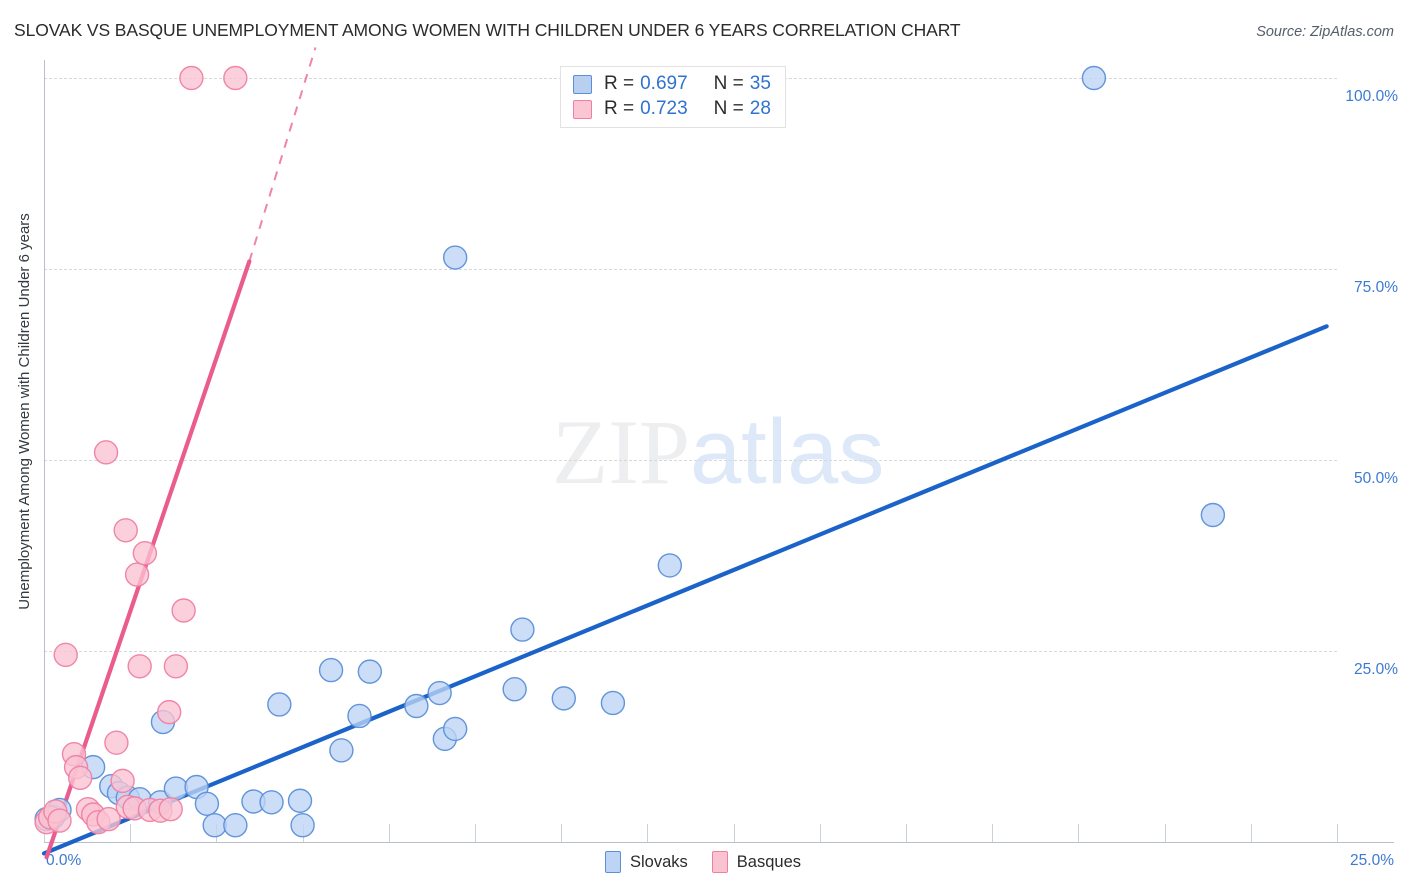 The width and height of the screenshot is (1406, 892). I want to click on swatch-basques-icon, so click(582, 109).